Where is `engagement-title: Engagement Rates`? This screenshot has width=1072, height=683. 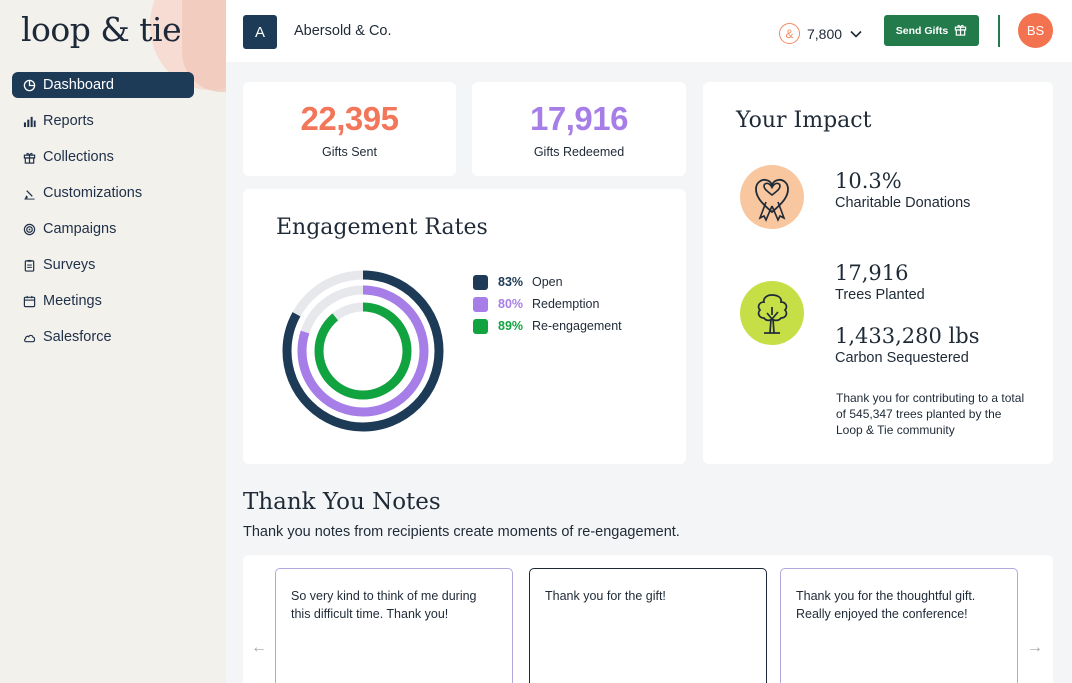
engagement-title: Engagement Rates is located at coordinates (382, 227).